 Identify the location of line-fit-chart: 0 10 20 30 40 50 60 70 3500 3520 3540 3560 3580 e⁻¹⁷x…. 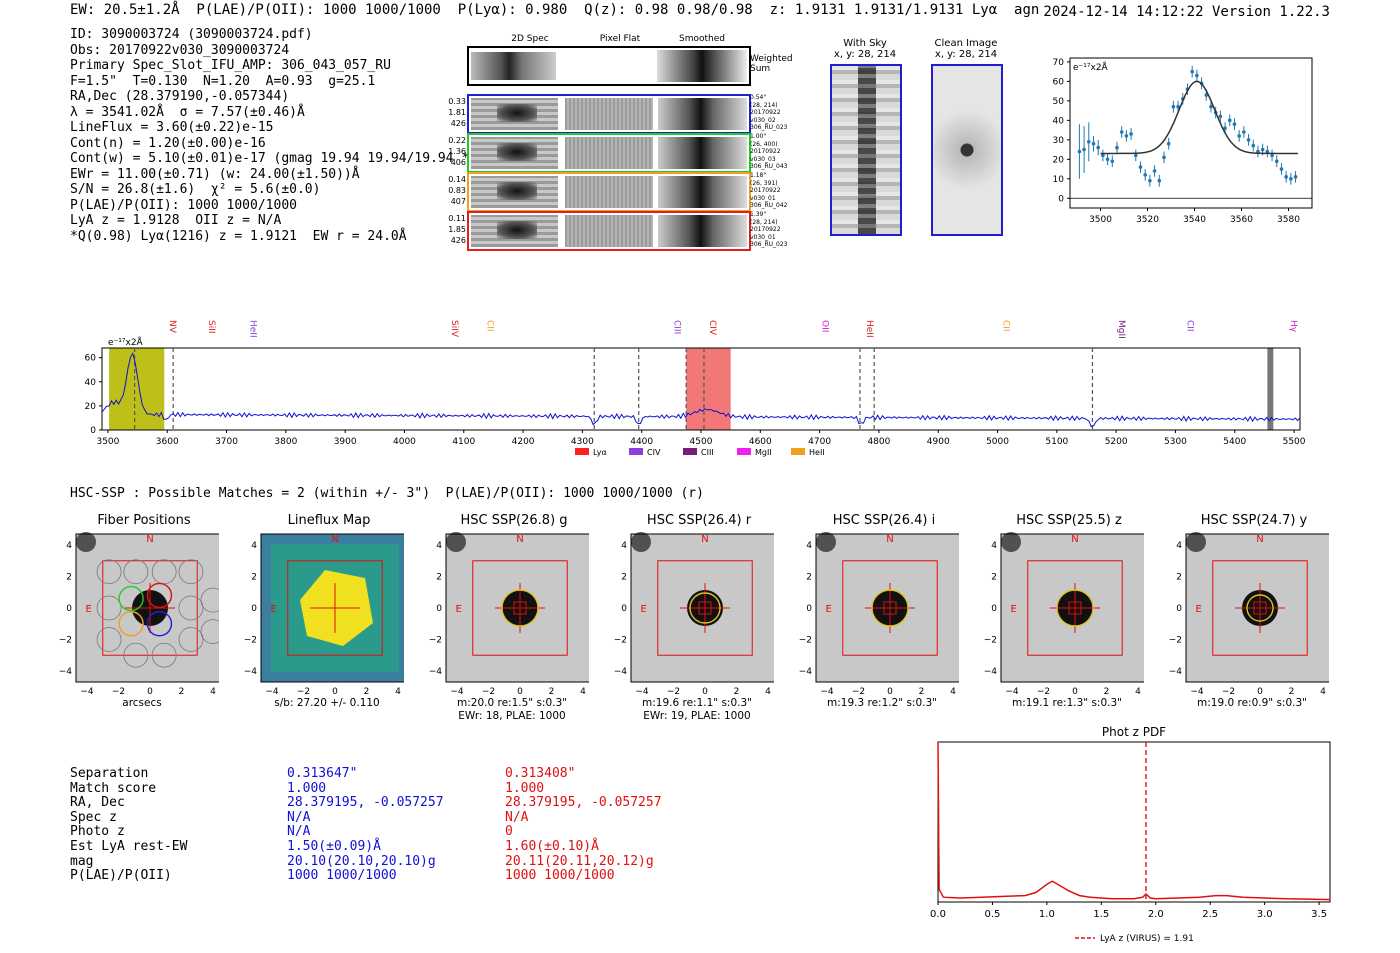
(1183, 141).